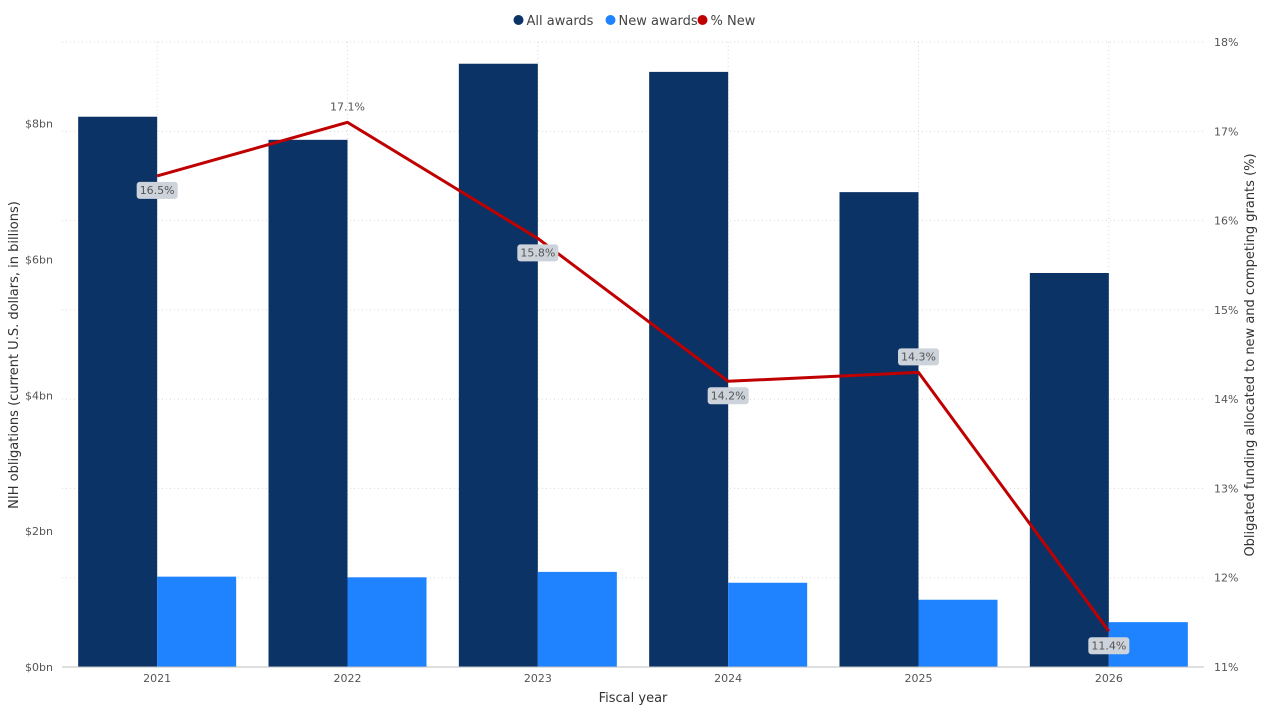 The image size is (1262, 720). Describe the element at coordinates (39, 259) in the screenshot. I see `y-tick-label: $6bn` at that location.